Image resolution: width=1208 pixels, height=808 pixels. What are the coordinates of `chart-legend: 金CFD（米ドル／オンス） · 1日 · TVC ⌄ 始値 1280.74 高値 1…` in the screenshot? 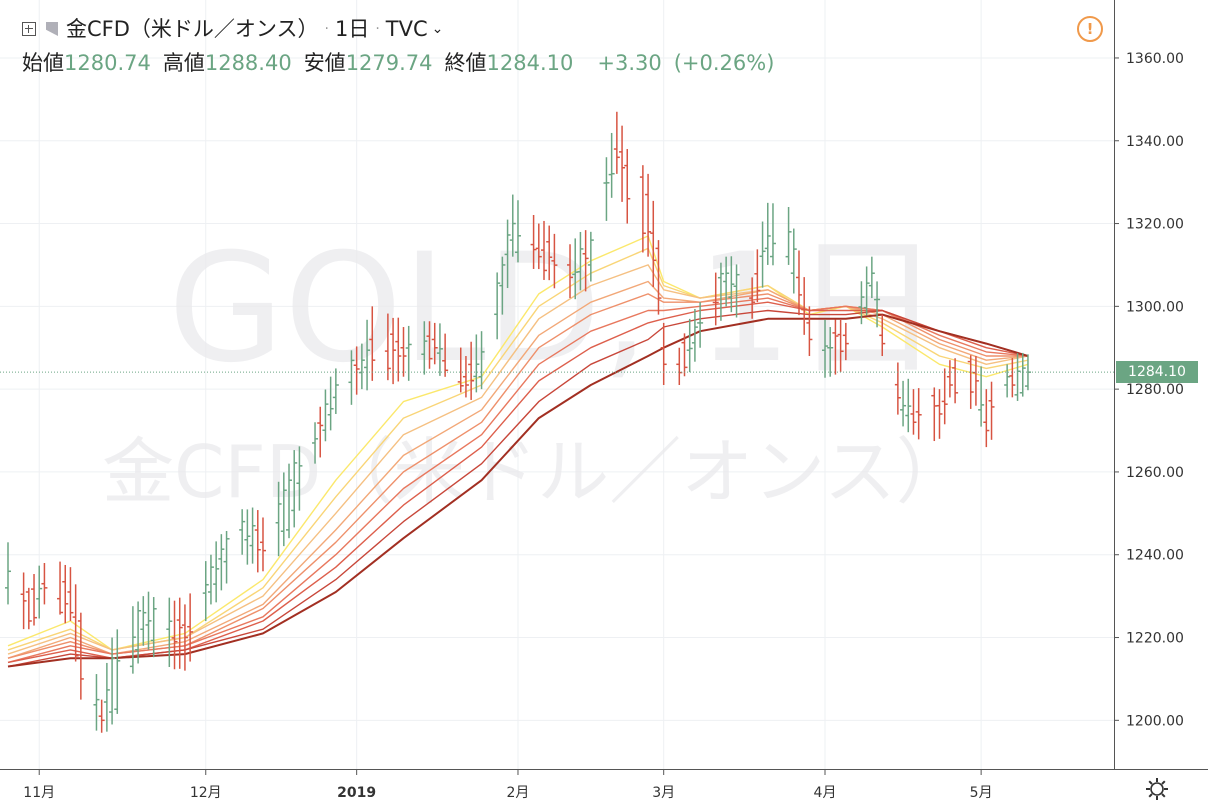 It's located at (398, 46).